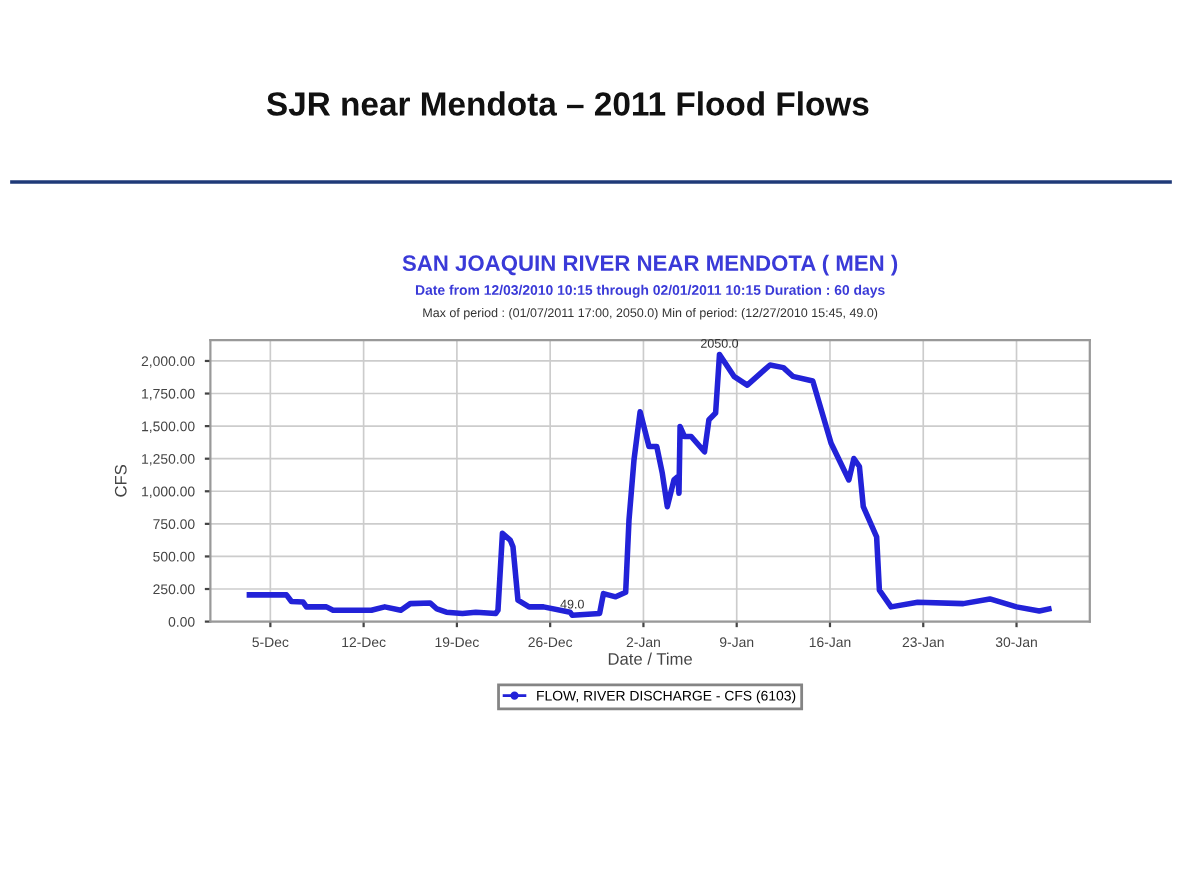 This screenshot has width=1182, height=888. Describe the element at coordinates (120, 480) in the screenshot. I see `y-axis-title: CFS` at that location.